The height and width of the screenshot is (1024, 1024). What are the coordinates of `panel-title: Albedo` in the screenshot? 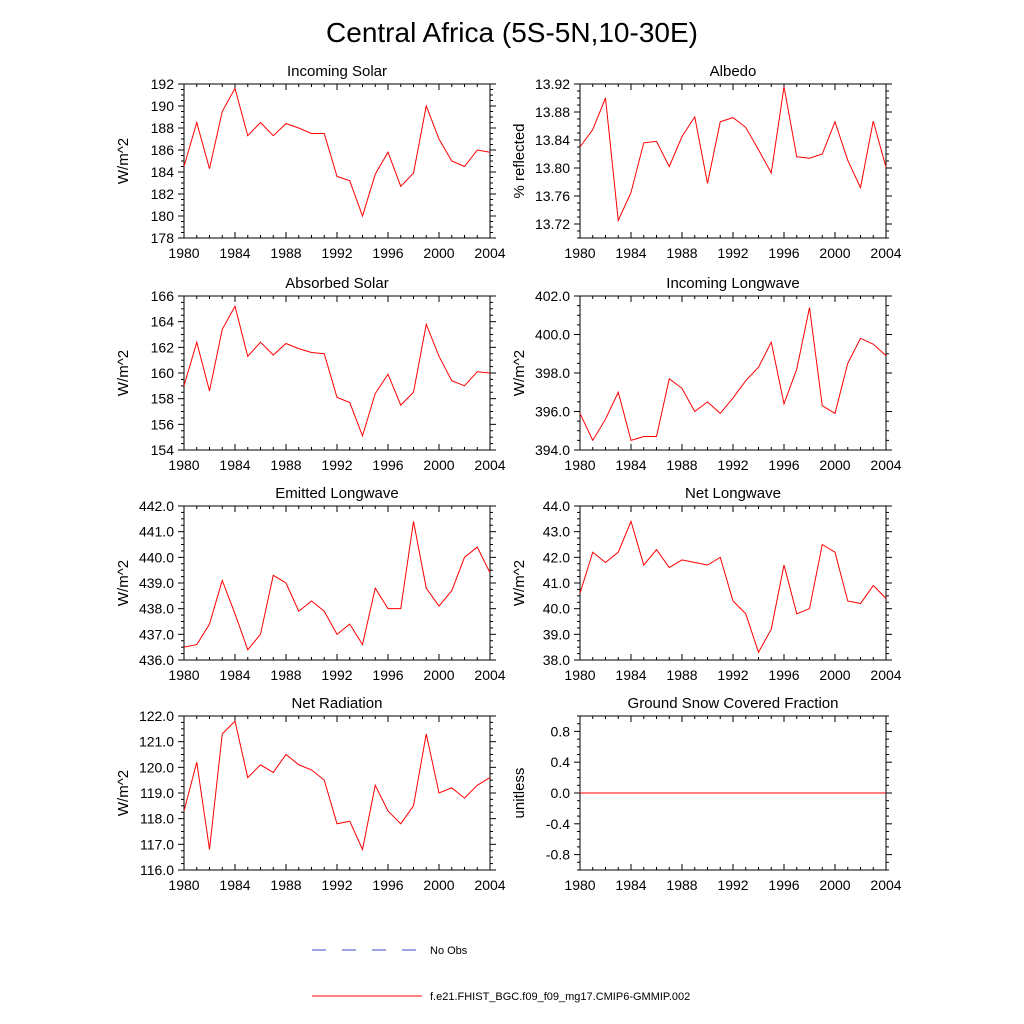 It's located at (733, 71).